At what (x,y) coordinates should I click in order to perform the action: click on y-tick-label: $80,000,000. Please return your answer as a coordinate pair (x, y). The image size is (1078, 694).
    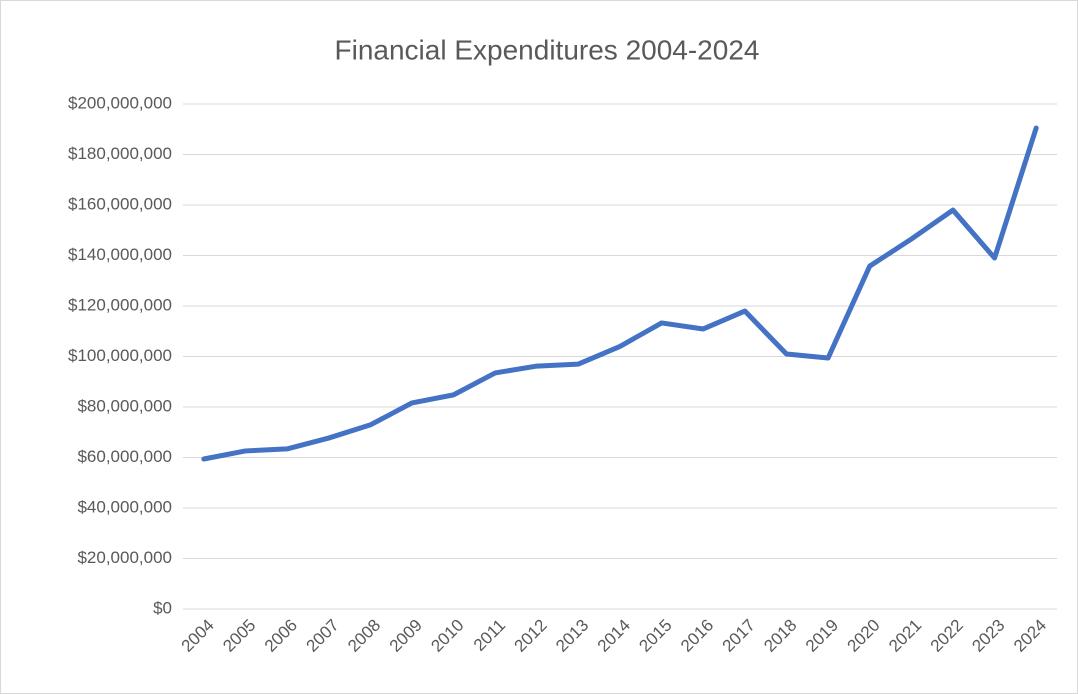
    Looking at the image, I should click on (124, 405).